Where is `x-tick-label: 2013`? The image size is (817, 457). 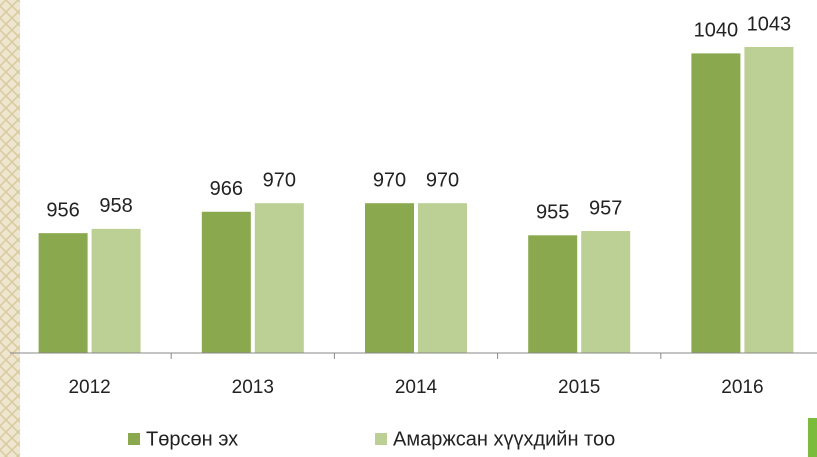 x-tick-label: 2013 is located at coordinates (253, 387).